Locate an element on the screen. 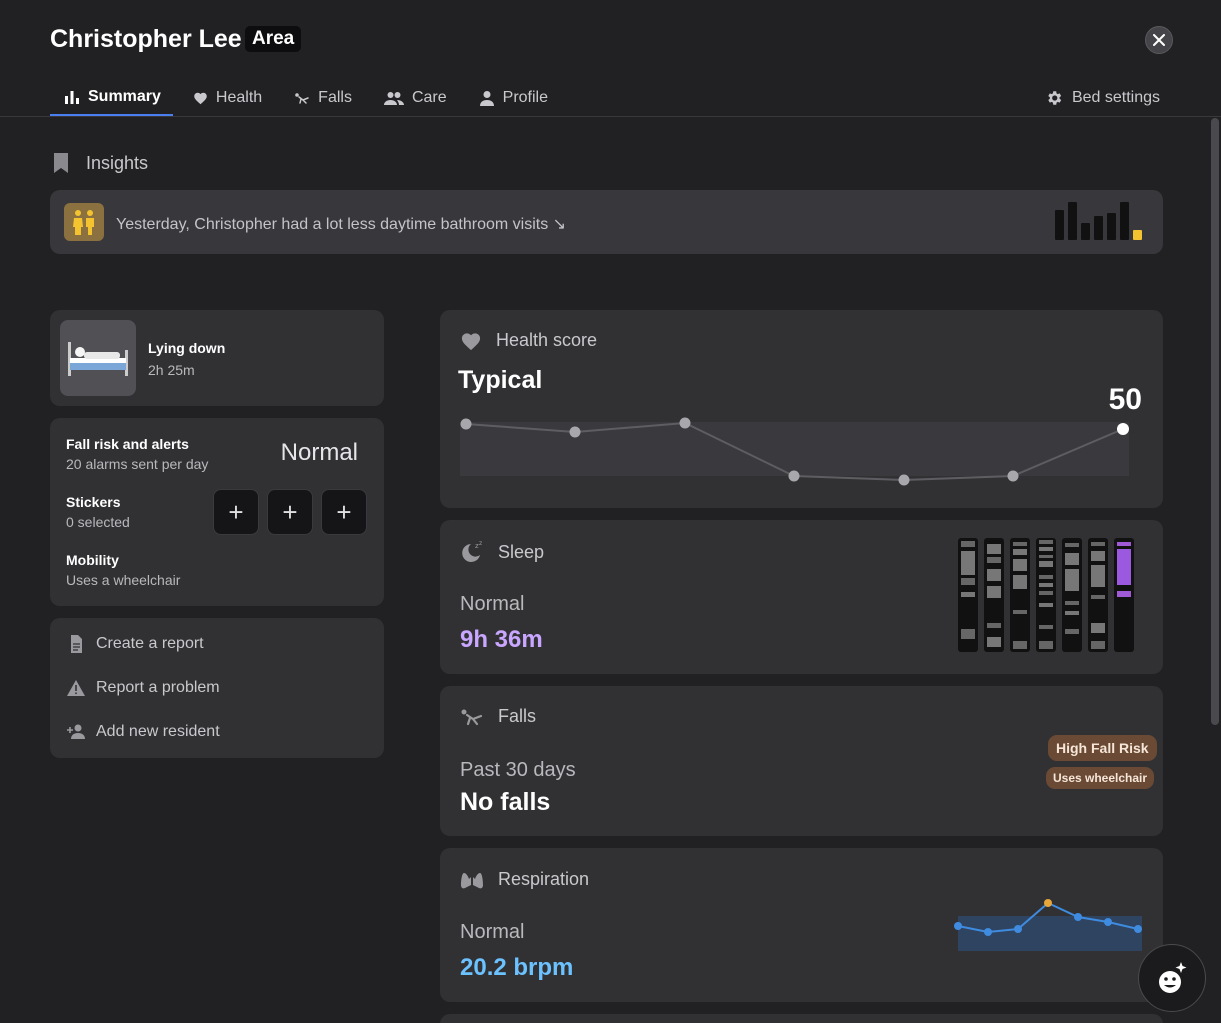  next-card is located at coordinates (801, 1018).